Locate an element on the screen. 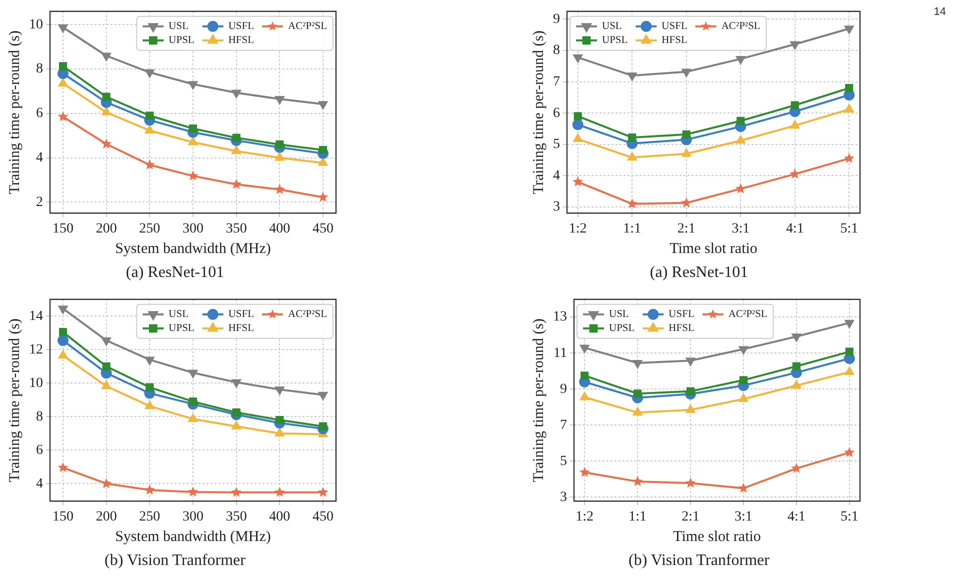  x-axis-title: Time slot ratio is located at coordinates (717, 536).